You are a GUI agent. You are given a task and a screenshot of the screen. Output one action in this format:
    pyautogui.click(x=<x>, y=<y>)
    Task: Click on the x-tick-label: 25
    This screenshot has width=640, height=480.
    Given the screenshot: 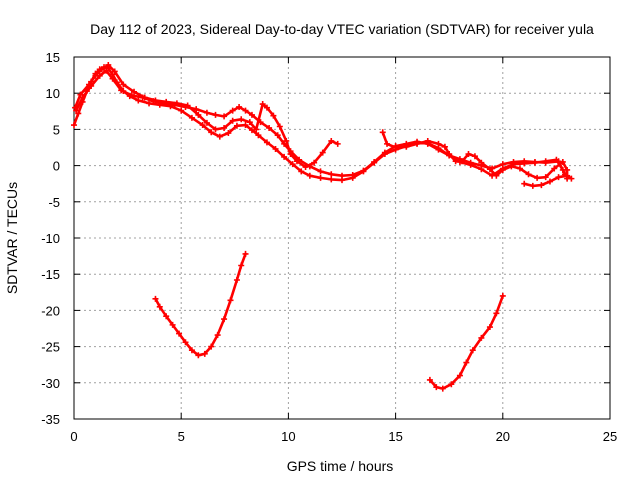 What is the action you would take?
    pyautogui.click(x=610, y=436)
    